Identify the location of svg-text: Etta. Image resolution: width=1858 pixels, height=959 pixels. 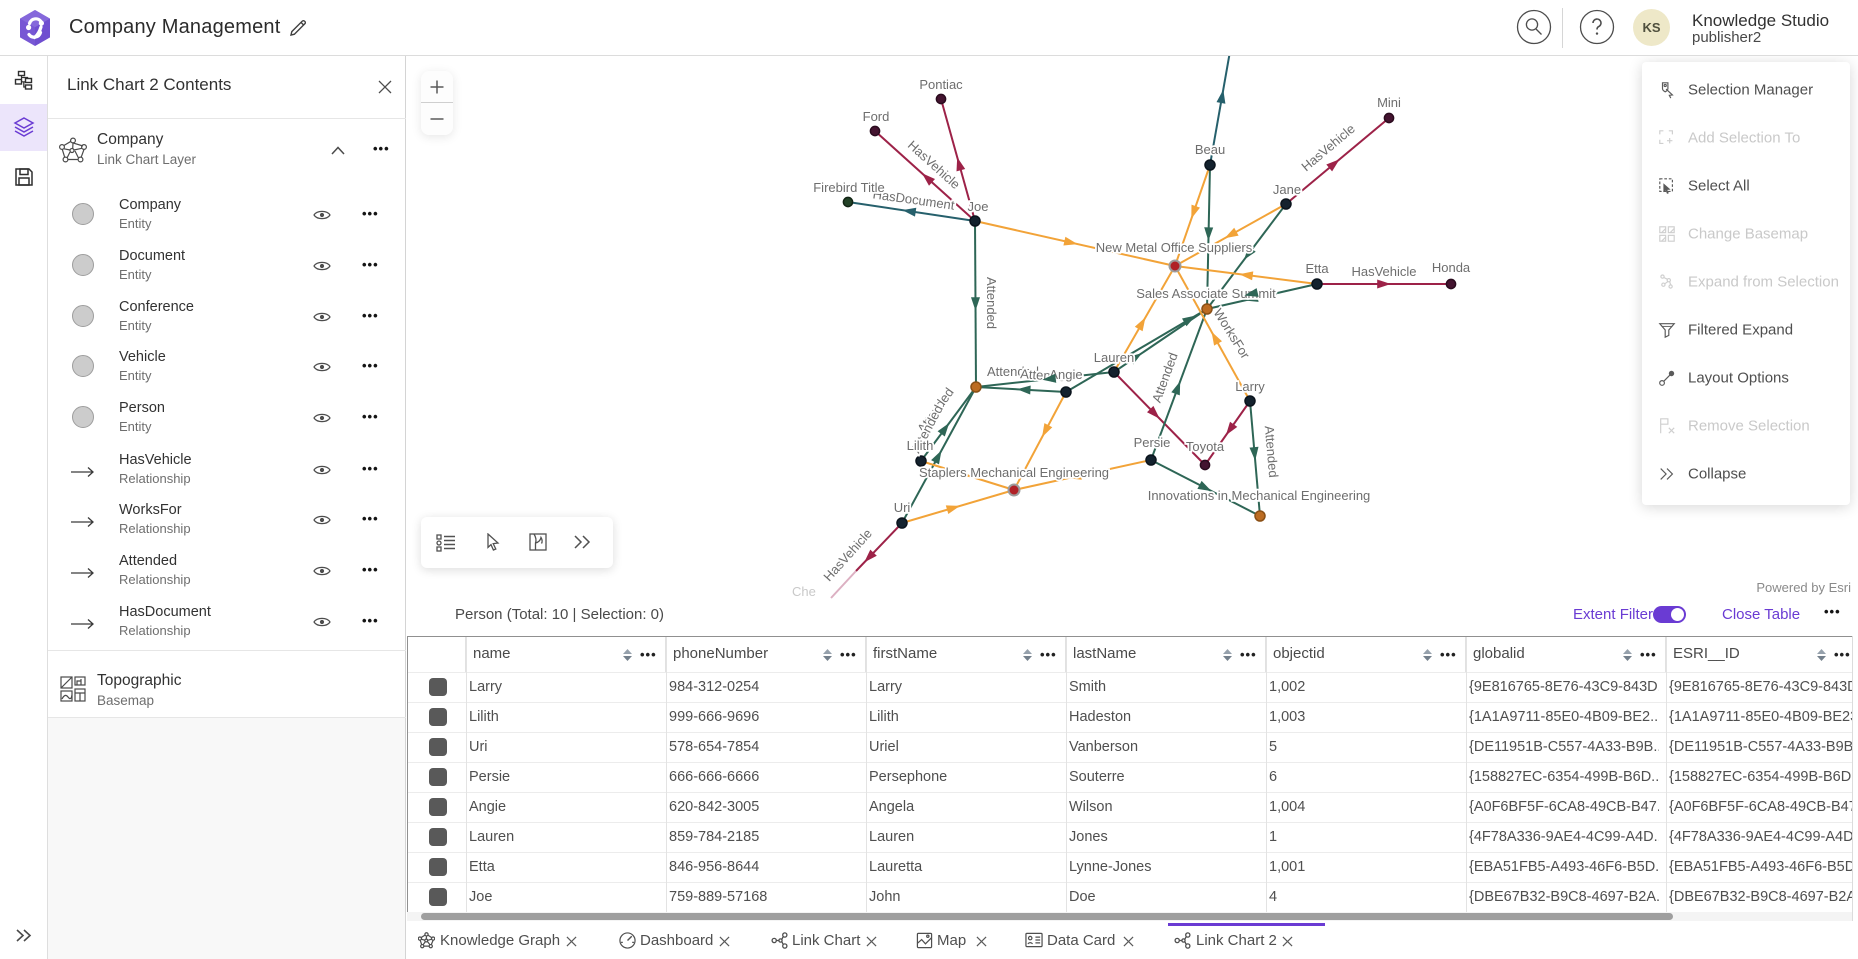
(1317, 268).